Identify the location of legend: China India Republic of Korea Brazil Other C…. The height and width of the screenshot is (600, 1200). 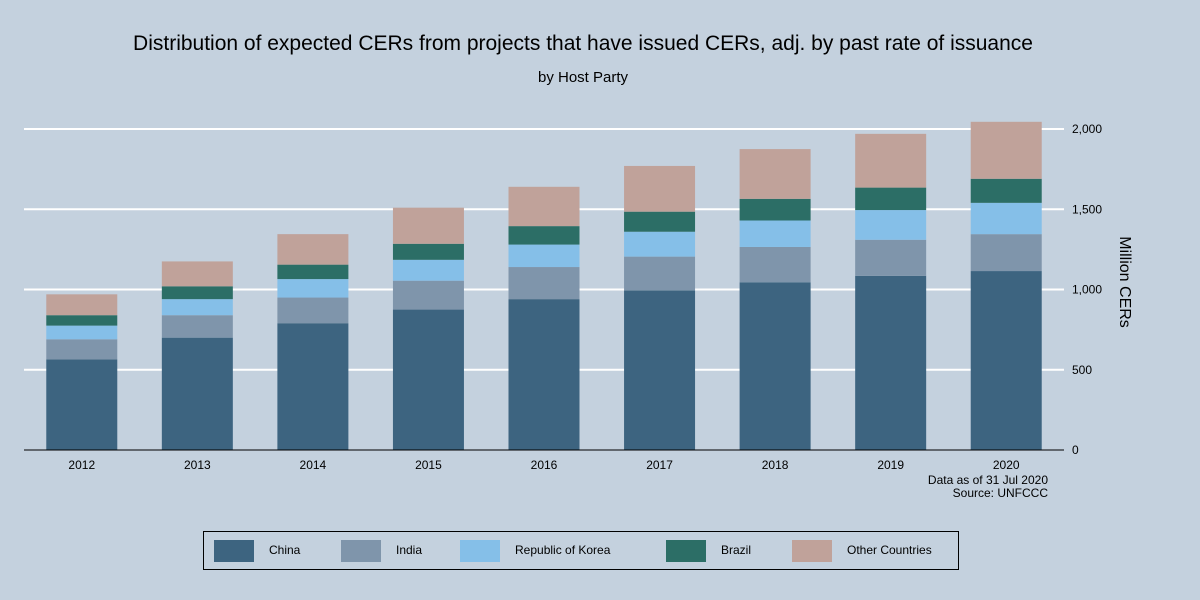
(581, 550).